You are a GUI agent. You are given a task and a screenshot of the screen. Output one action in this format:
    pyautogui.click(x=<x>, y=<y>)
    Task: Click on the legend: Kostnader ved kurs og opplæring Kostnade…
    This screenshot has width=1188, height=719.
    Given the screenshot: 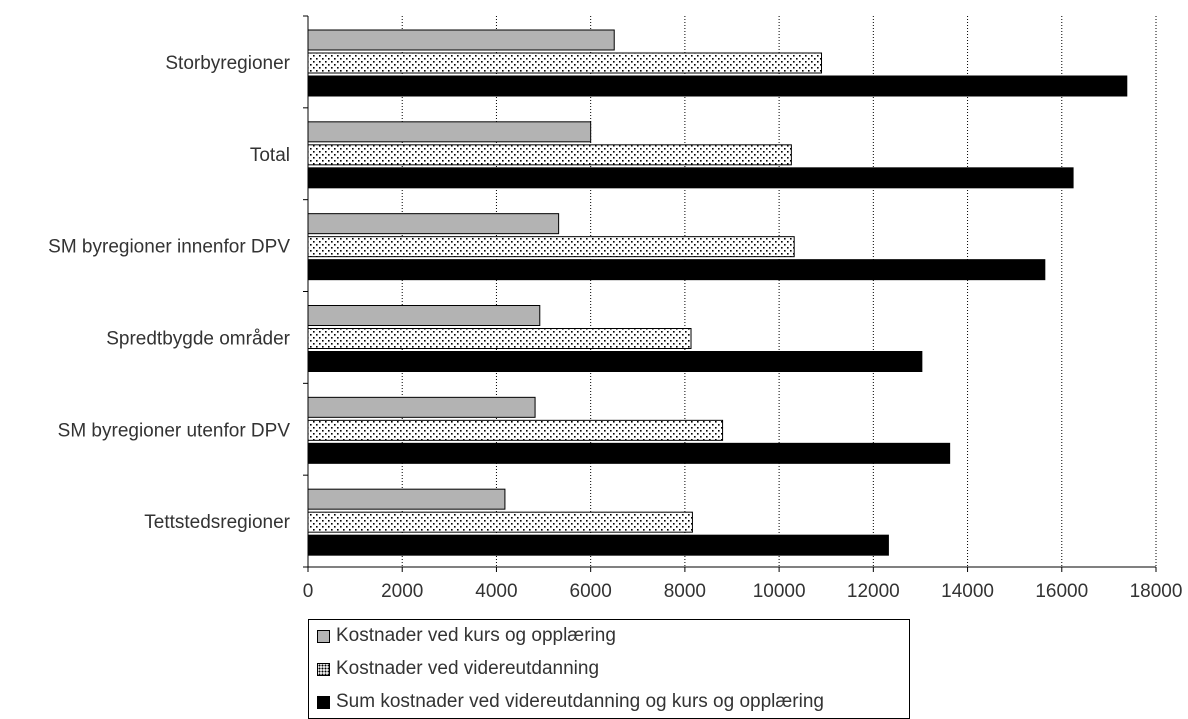 What is the action you would take?
    pyautogui.click(x=609, y=669)
    